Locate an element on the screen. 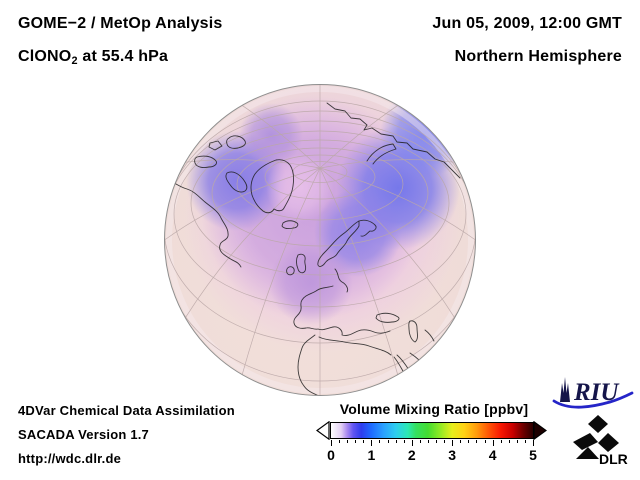 Image resolution: width=640 pixels, height=480 pixels. colorbar-right-arrow-icon is located at coordinates (540, 430).